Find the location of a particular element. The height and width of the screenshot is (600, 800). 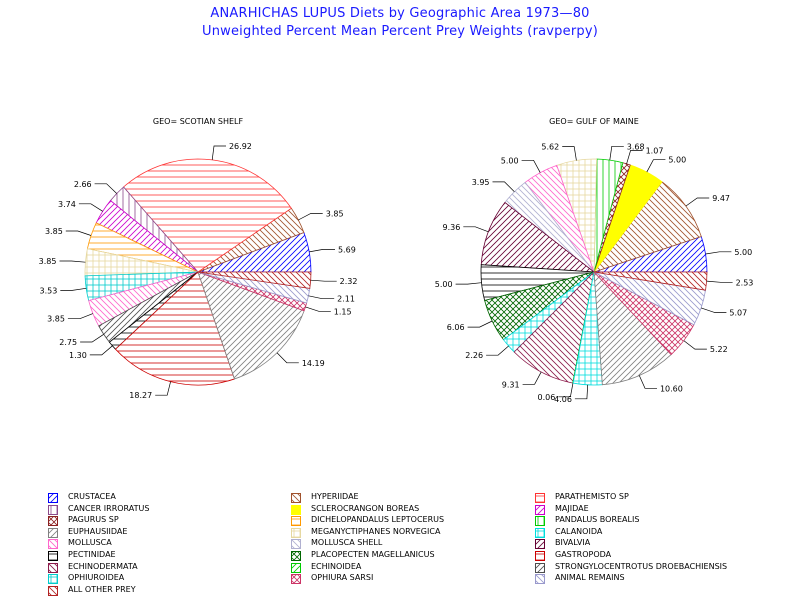

slice-value-label: 5.69 is located at coordinates (347, 249).